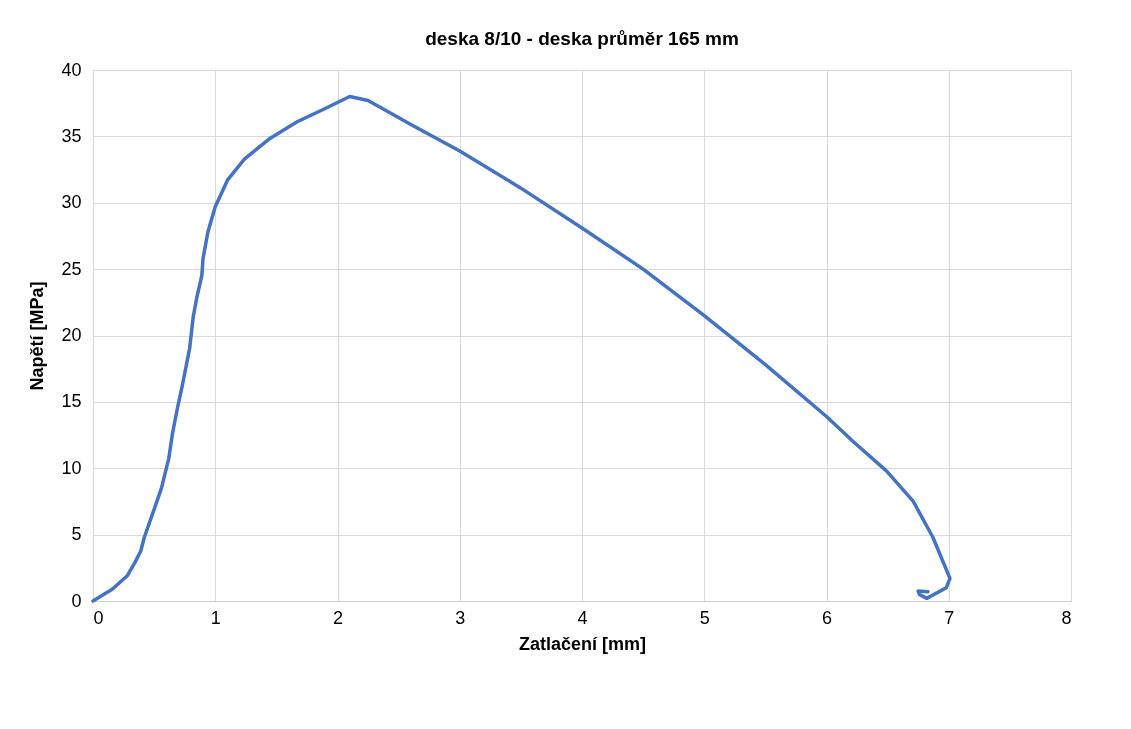 This screenshot has height=729, width=1131. What do you see at coordinates (98, 617) in the screenshot?
I see `x-tick-label: 0` at bounding box center [98, 617].